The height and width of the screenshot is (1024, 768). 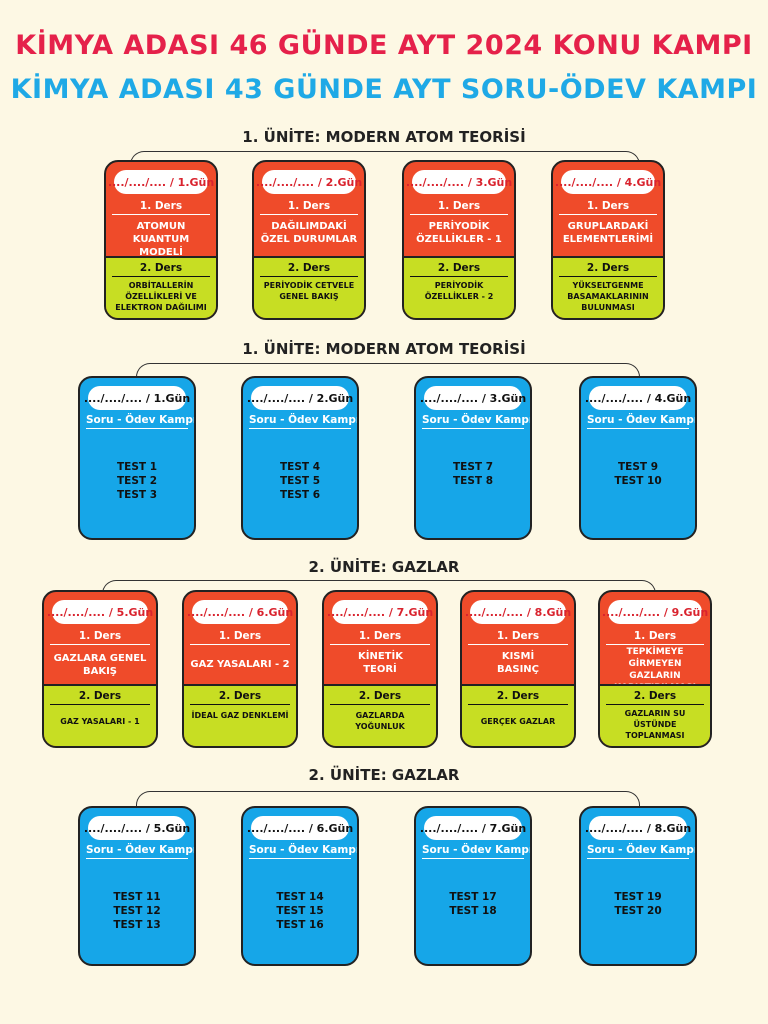 What do you see at coordinates (100, 721) in the screenshot?
I see `lesson-topic: GAZ YASALARI - 1` at bounding box center [100, 721].